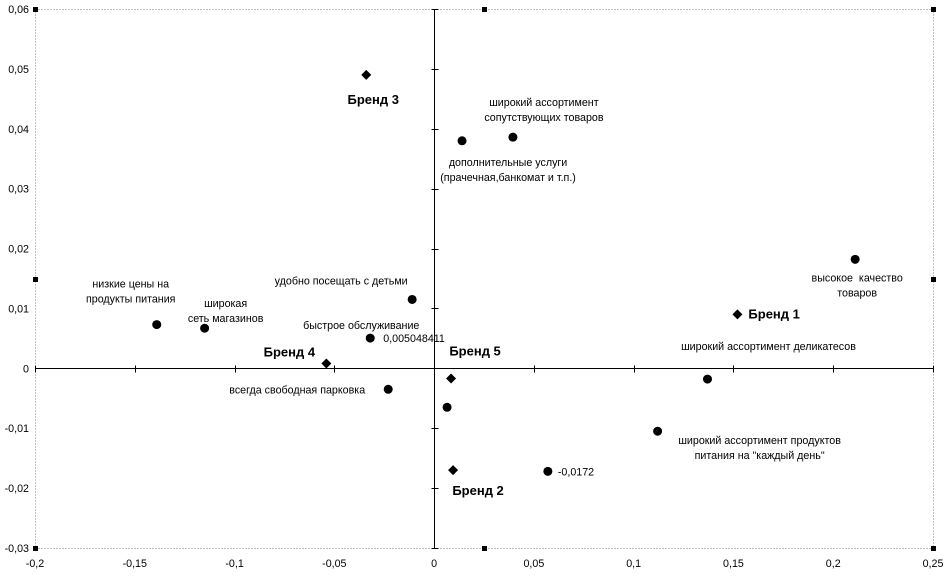 The width and height of the screenshot is (949, 579). I want to click on brand-label-text: Бренд 1, so click(773, 313).